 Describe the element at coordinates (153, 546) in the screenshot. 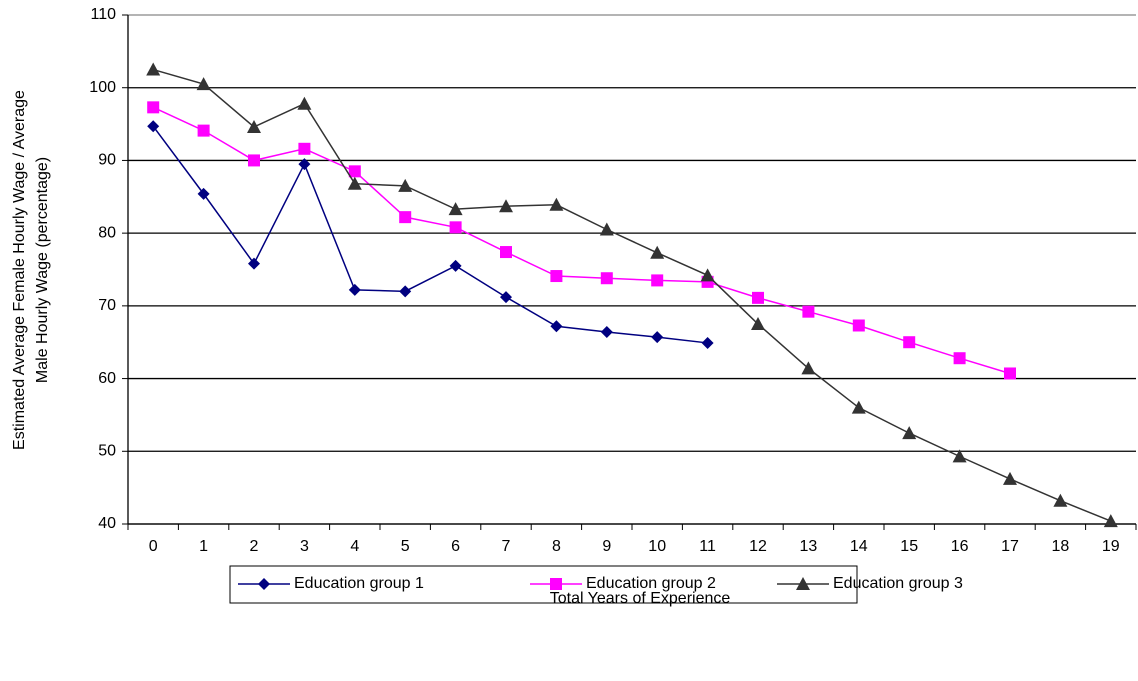

I see `x-tick-label: 0` at that location.